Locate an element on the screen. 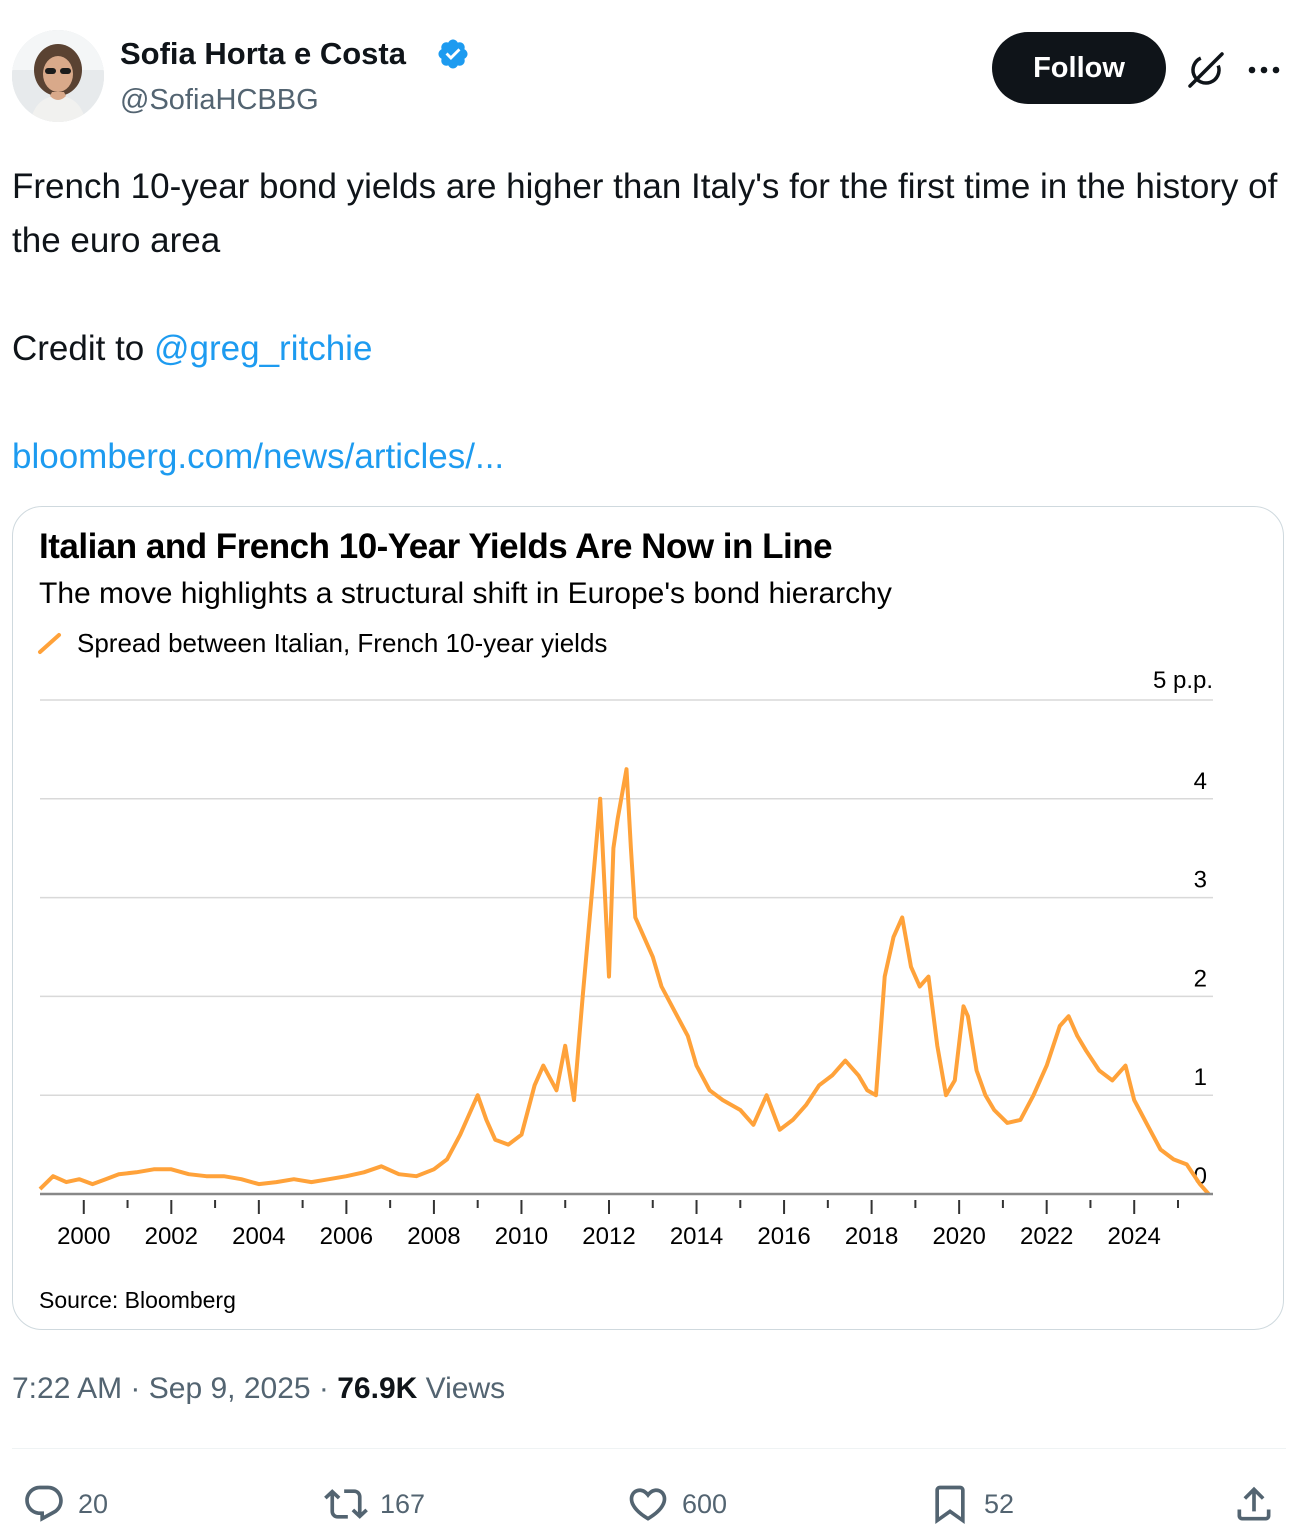 This screenshot has height=1536, width=1304. author-name: Sofia Horta e Costa is located at coordinates (263, 53).